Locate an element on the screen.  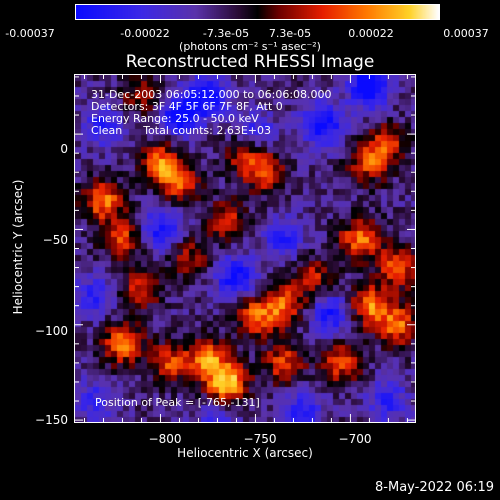
y-tick-label: −100 is located at coordinates (51, 331).